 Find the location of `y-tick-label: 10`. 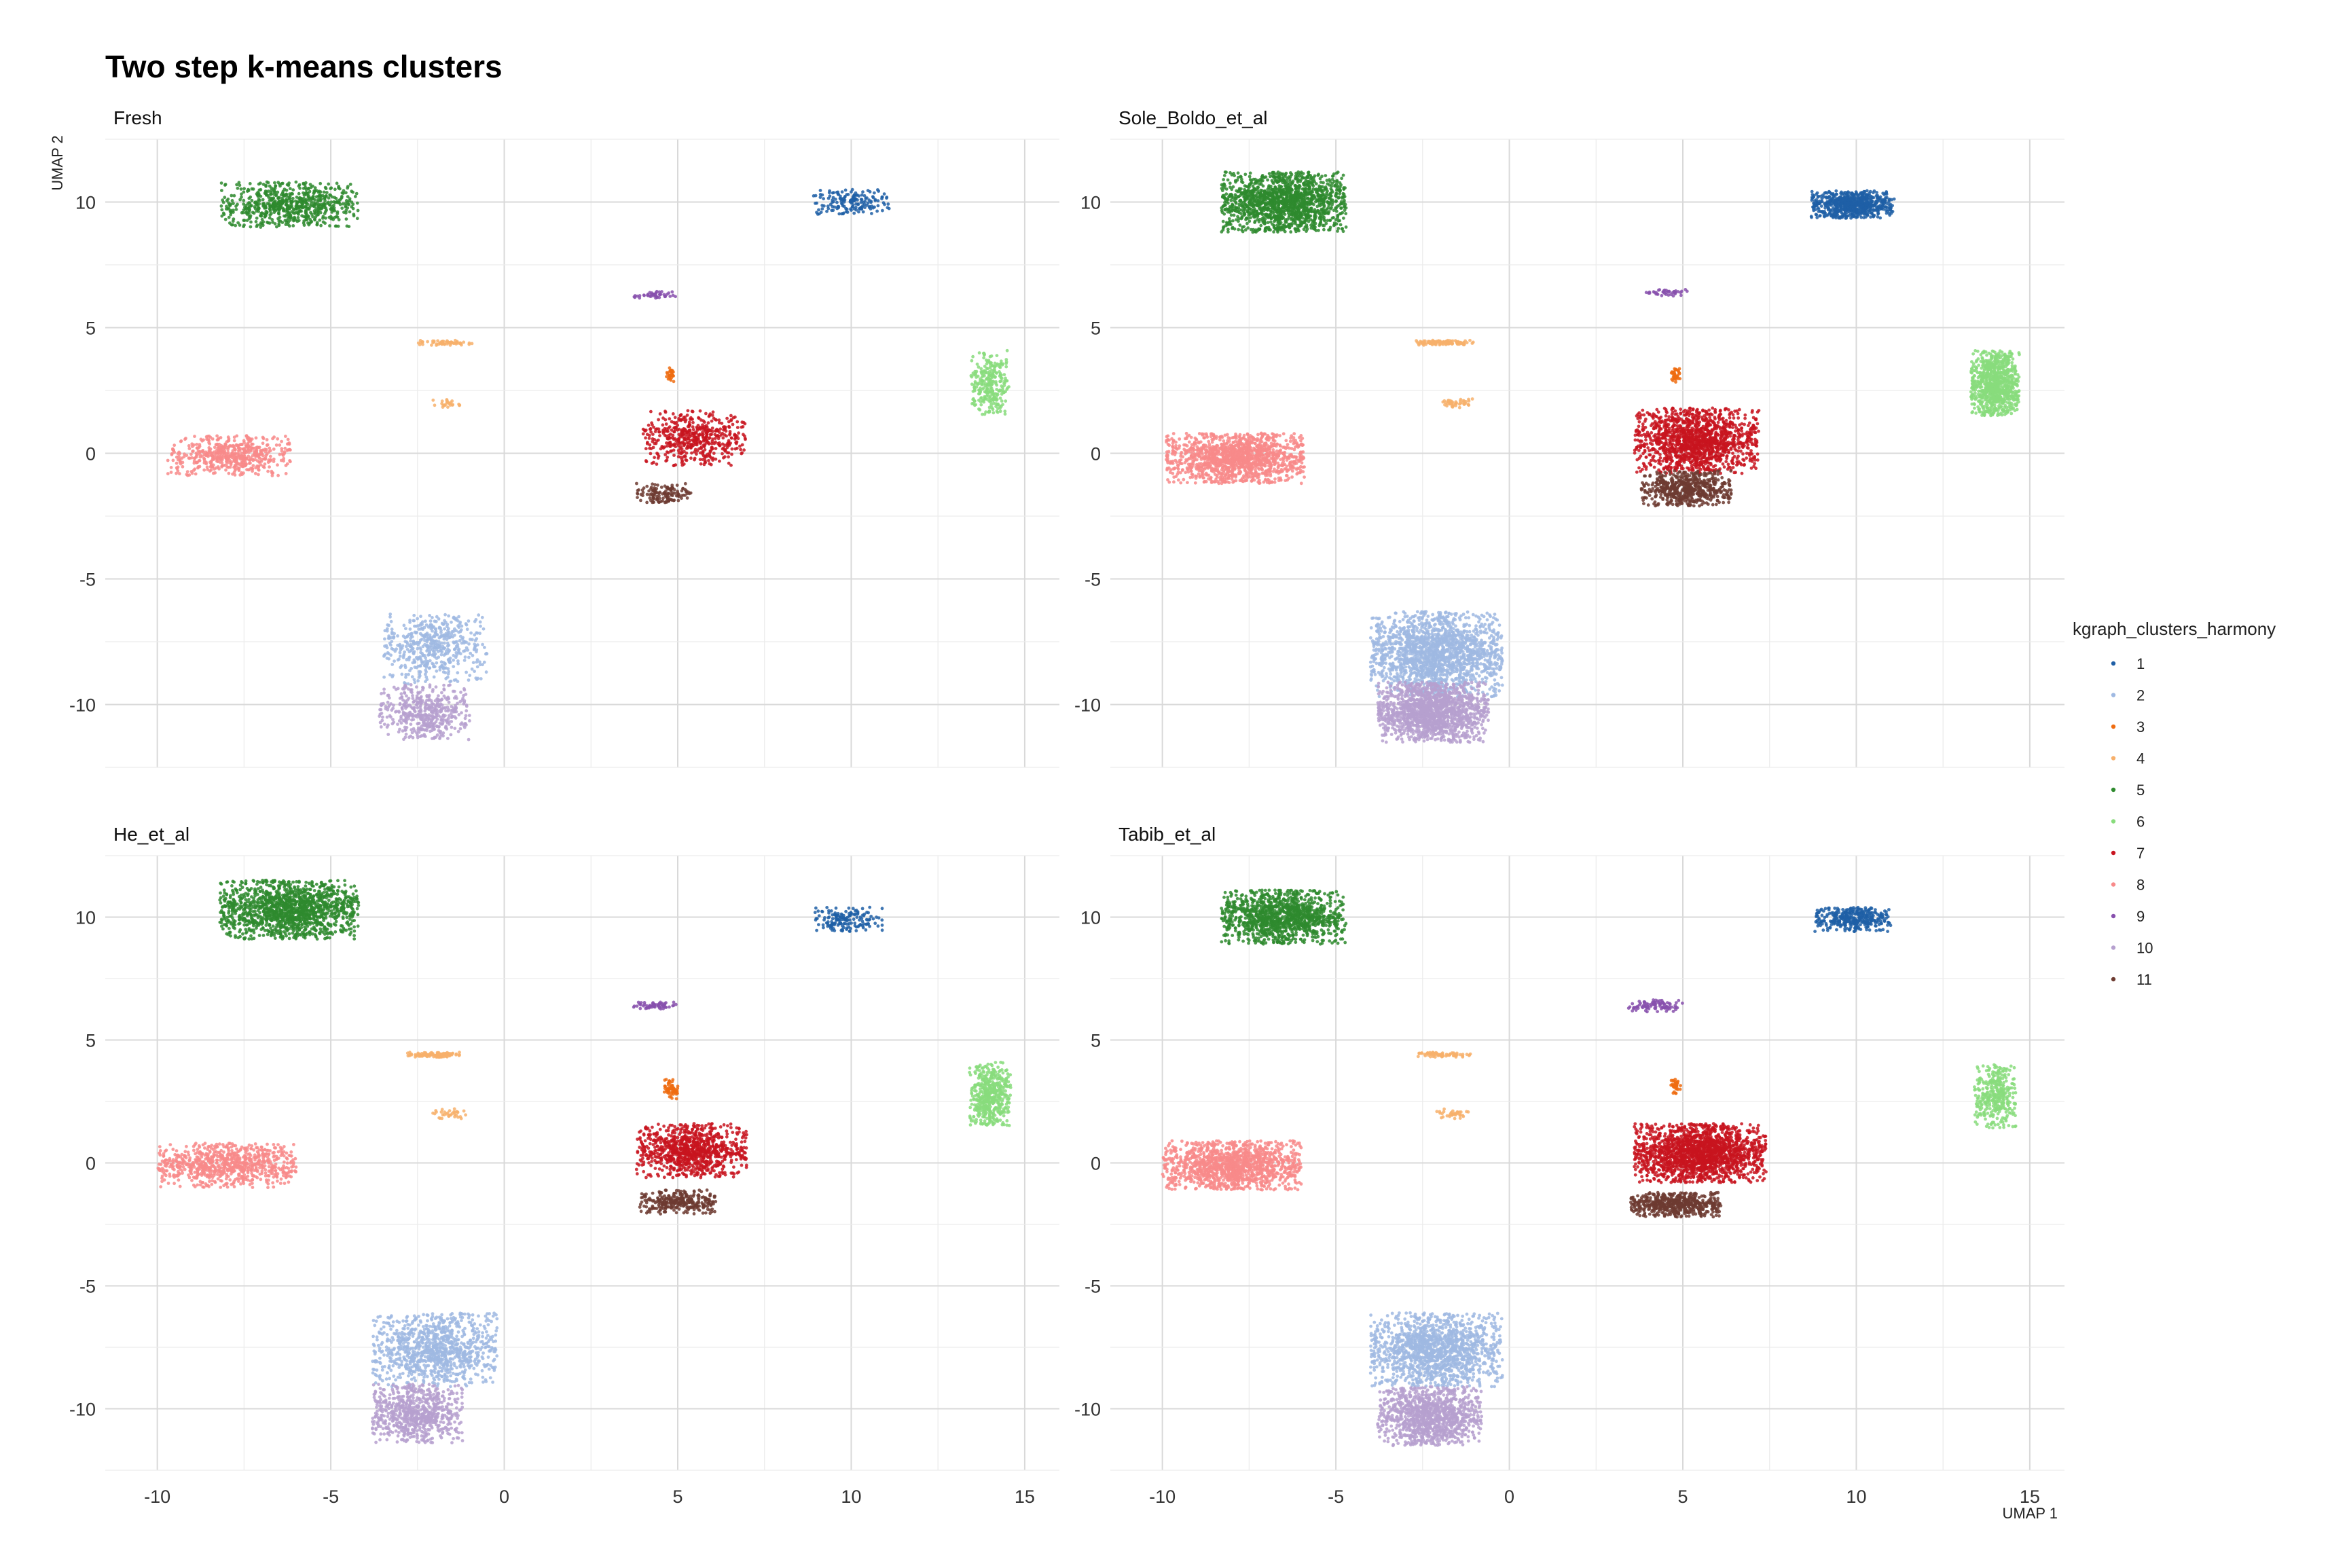

y-tick-label: 10 is located at coordinates (1090, 203).